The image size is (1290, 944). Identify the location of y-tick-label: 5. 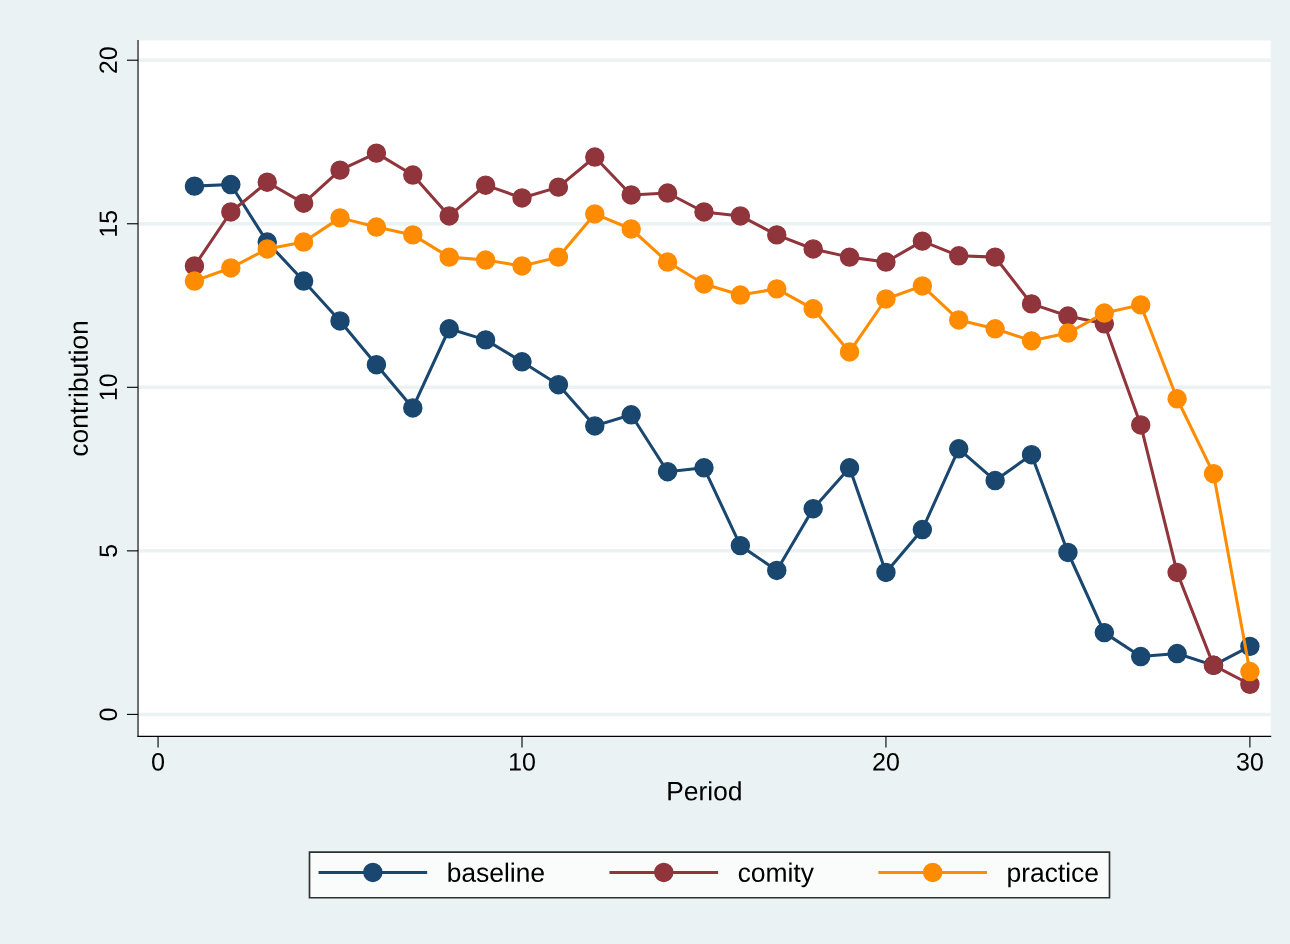
(108, 550).